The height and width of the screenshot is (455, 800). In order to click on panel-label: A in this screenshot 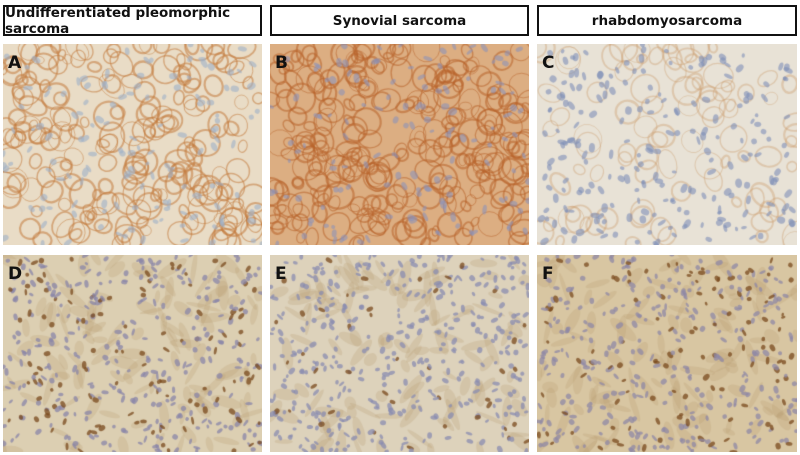, I will do `click(15, 63)`.